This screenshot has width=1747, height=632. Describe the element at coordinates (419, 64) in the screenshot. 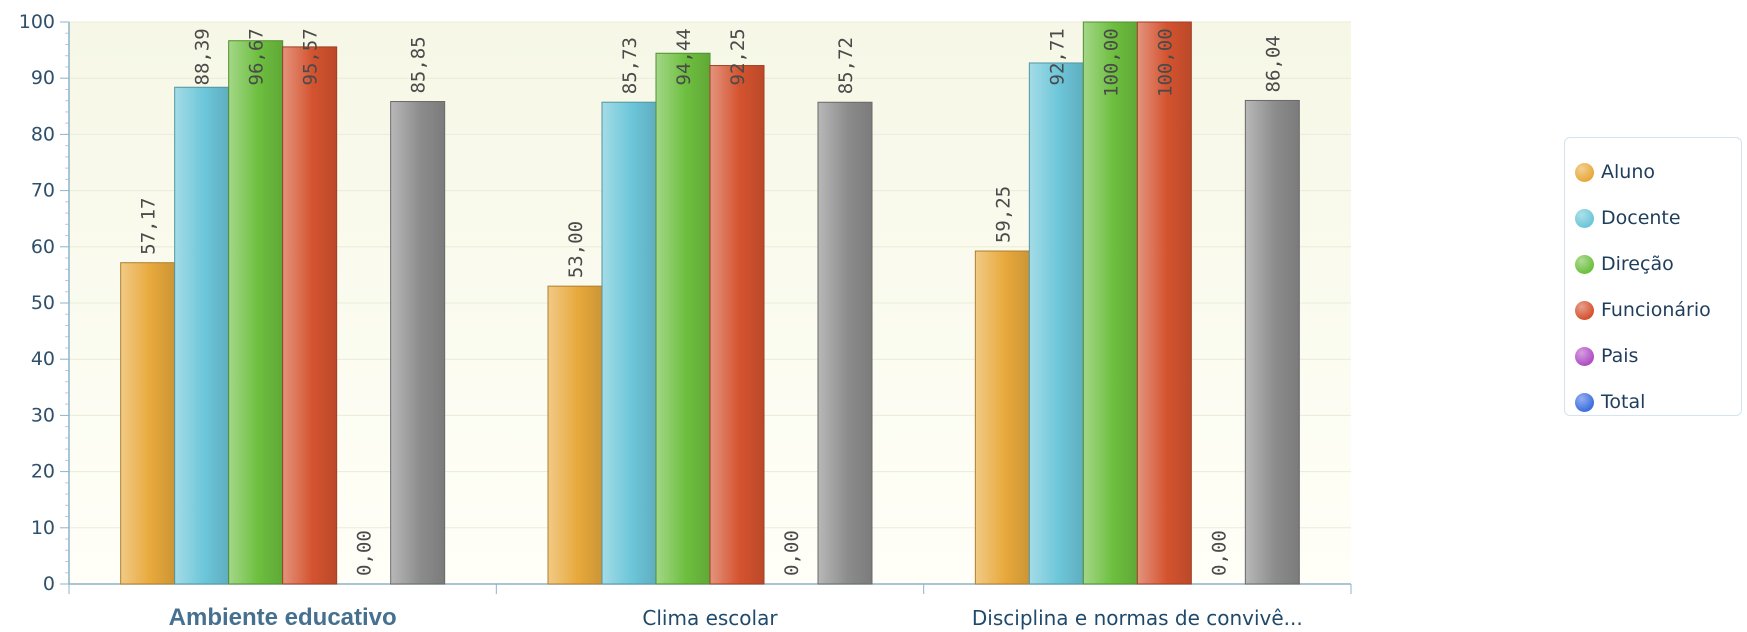

I see `data-label: 85,85` at that location.